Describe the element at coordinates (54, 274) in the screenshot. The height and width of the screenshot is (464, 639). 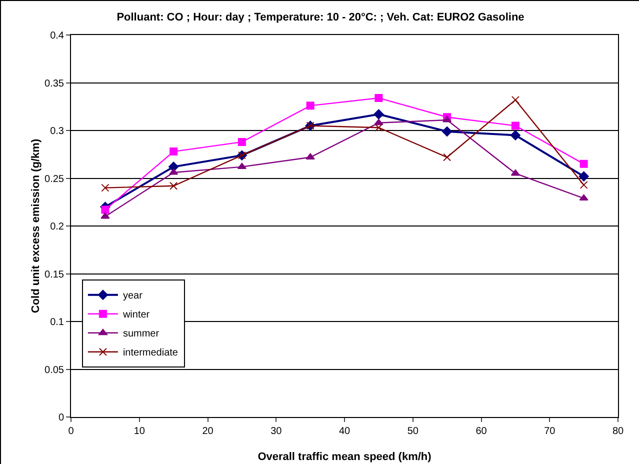
I see `y-tick-label: 0.15` at that location.